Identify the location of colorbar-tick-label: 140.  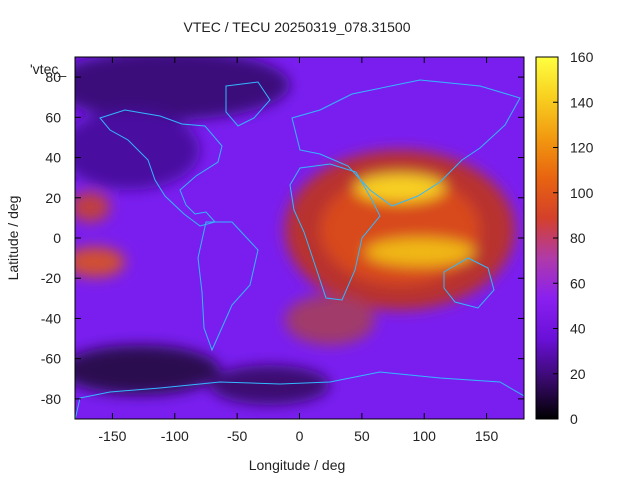
(582, 102).